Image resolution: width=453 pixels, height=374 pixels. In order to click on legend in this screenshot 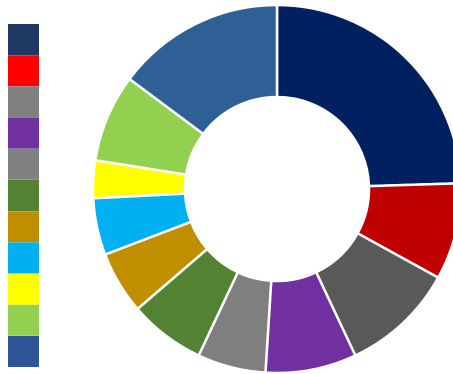, I will do `click(23, 195)`.